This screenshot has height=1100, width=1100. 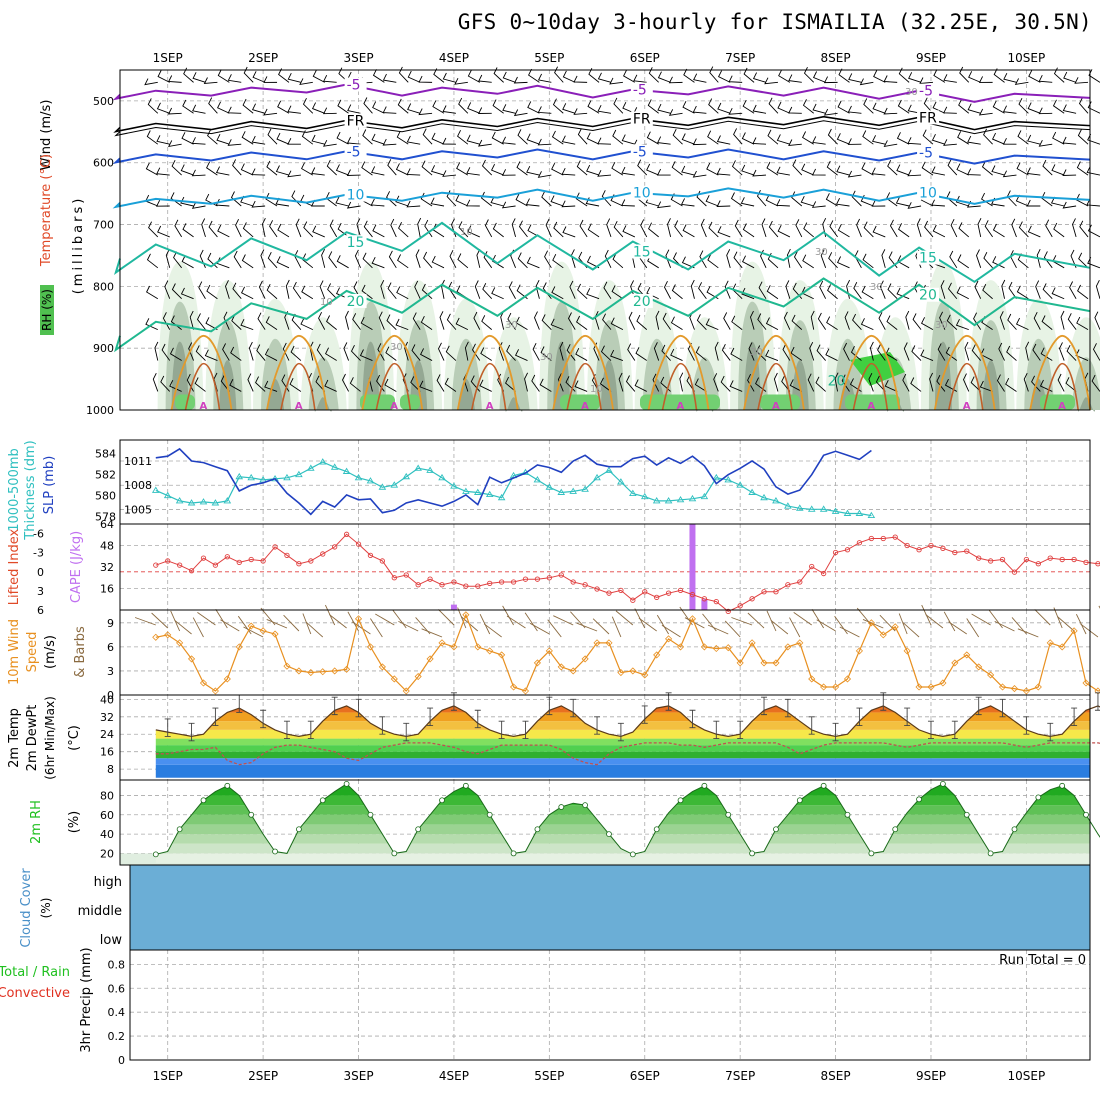 What do you see at coordinates (641, 251) in the screenshot?
I see `label-bg` at bounding box center [641, 251].